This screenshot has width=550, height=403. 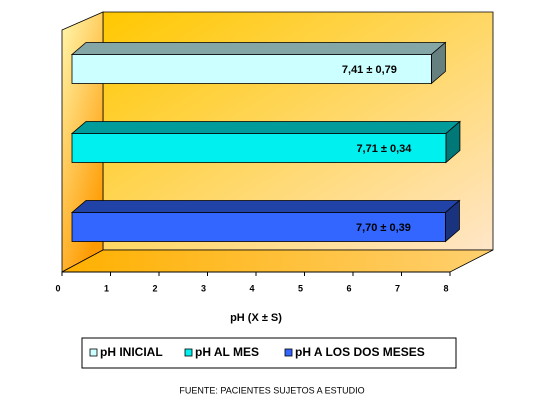 I want to click on legend-label: pH INICIAL, so click(x=131, y=352).